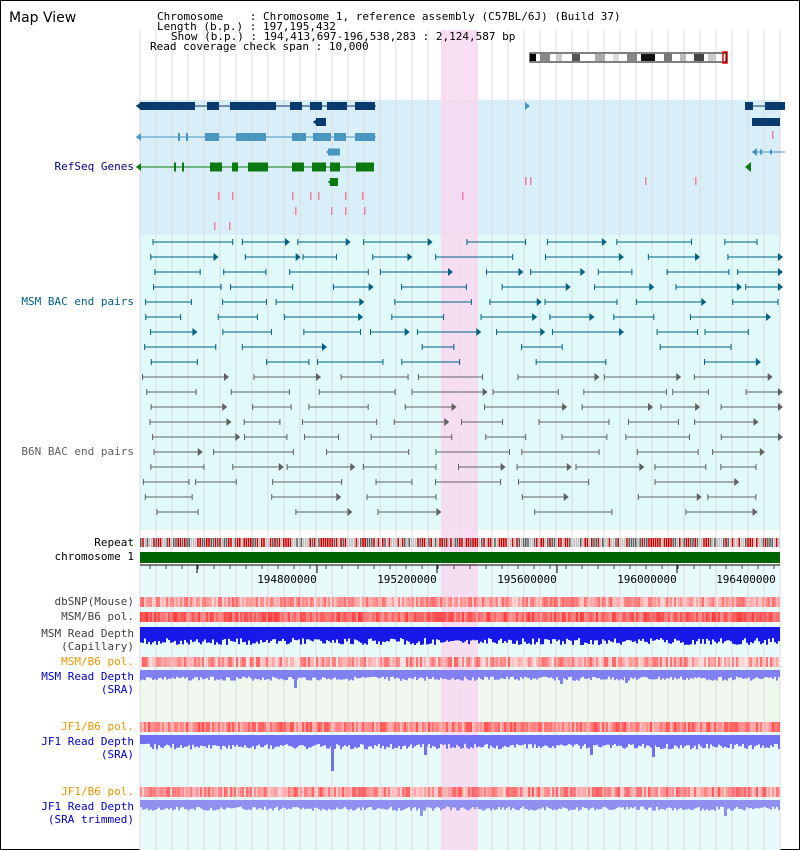 The image size is (800, 850). I want to click on repeat-track, so click(460, 542).